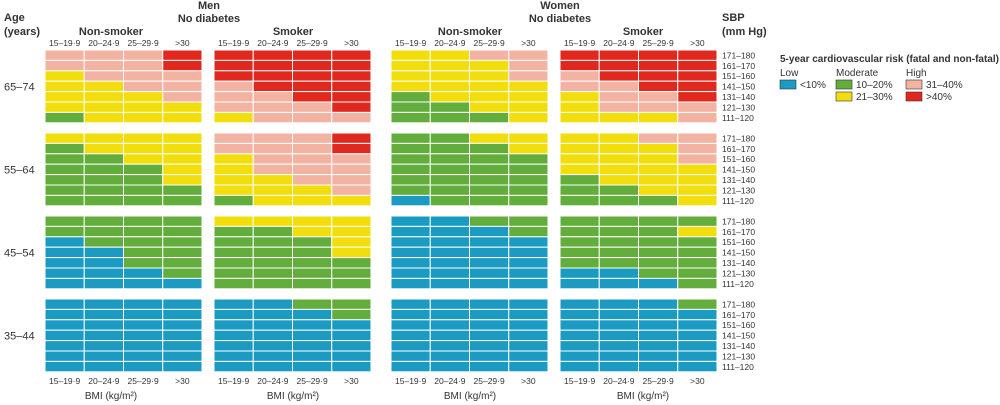  I want to click on cell-women-smoker-age1-r5-c0, so click(579, 190).